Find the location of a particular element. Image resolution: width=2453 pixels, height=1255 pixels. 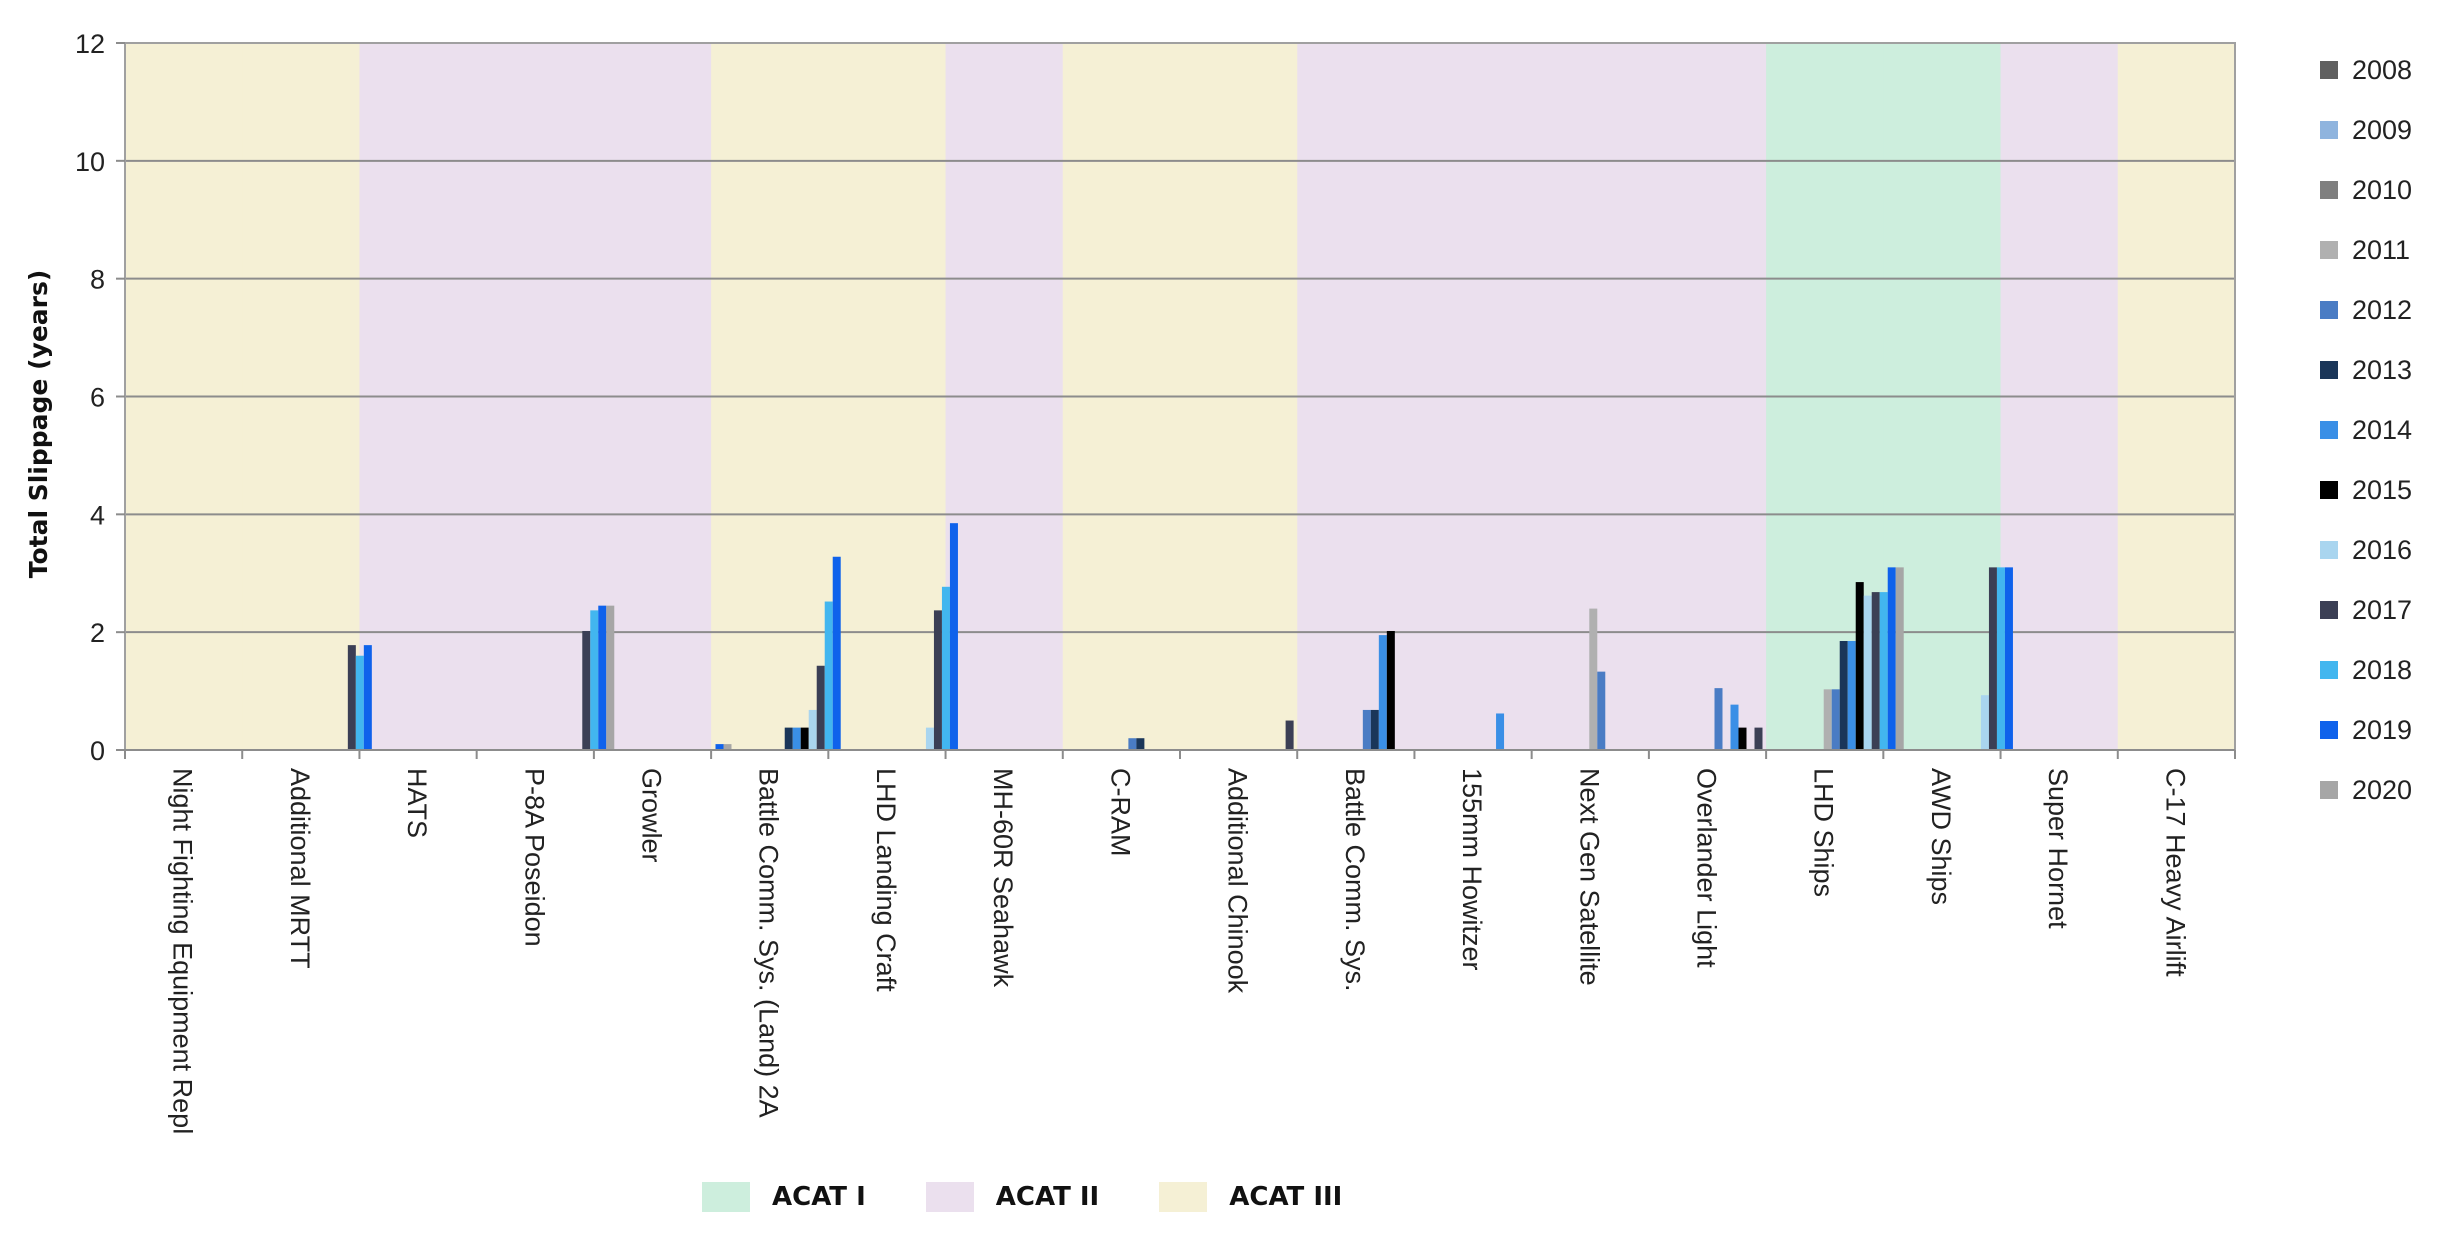

legend-item-2010: 2010 is located at coordinates (2366, 190).